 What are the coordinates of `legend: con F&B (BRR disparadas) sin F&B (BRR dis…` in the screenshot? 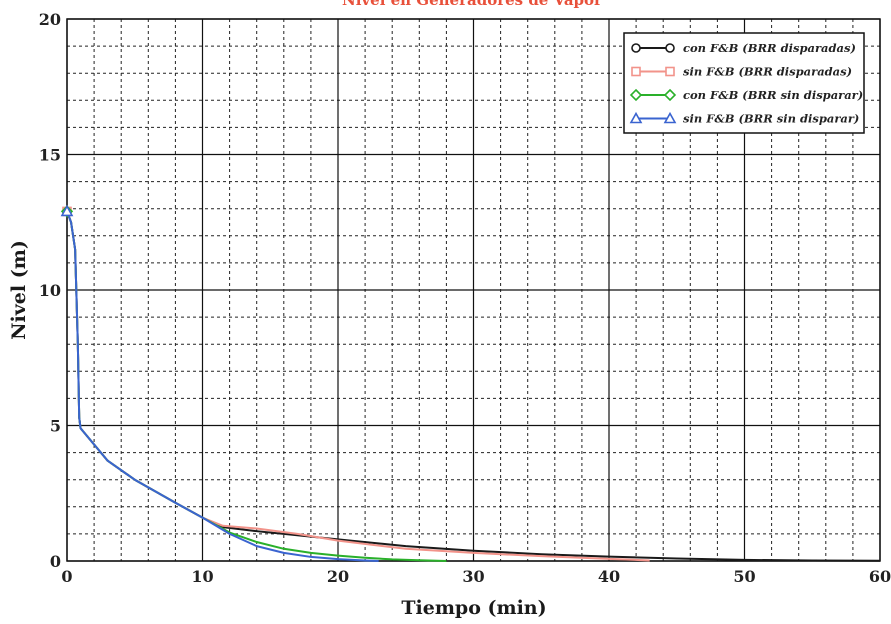 It's located at (744, 83).